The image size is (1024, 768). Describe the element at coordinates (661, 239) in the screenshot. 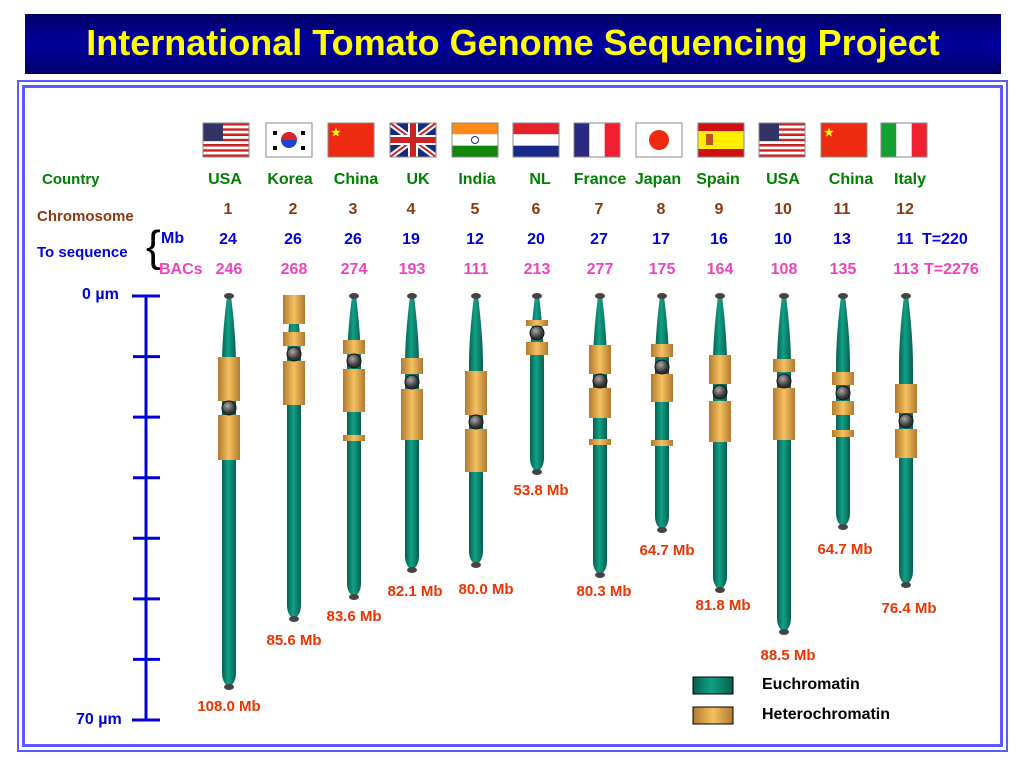

I see `mb-value: 17` at that location.